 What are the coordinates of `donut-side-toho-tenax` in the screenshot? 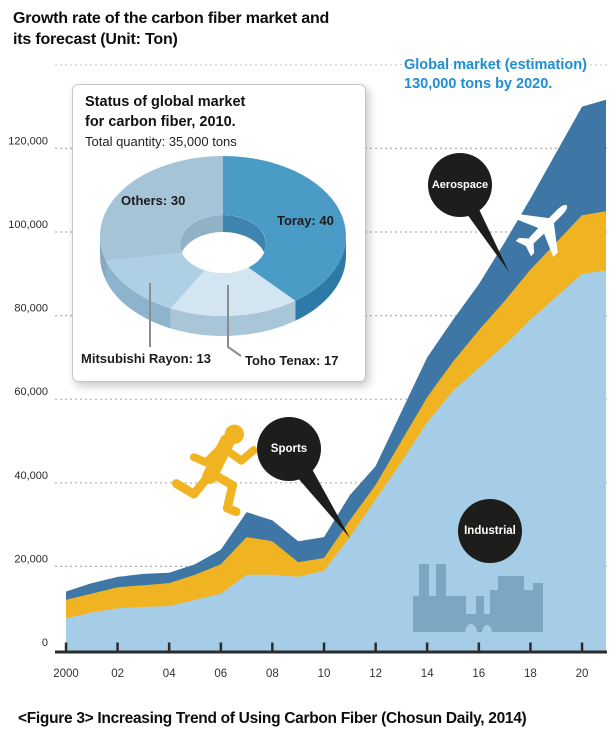 It's located at (233, 318).